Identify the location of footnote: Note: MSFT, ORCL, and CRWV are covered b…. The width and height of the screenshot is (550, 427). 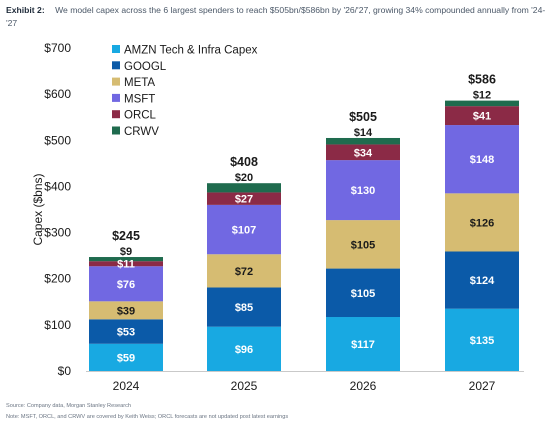
(147, 417).